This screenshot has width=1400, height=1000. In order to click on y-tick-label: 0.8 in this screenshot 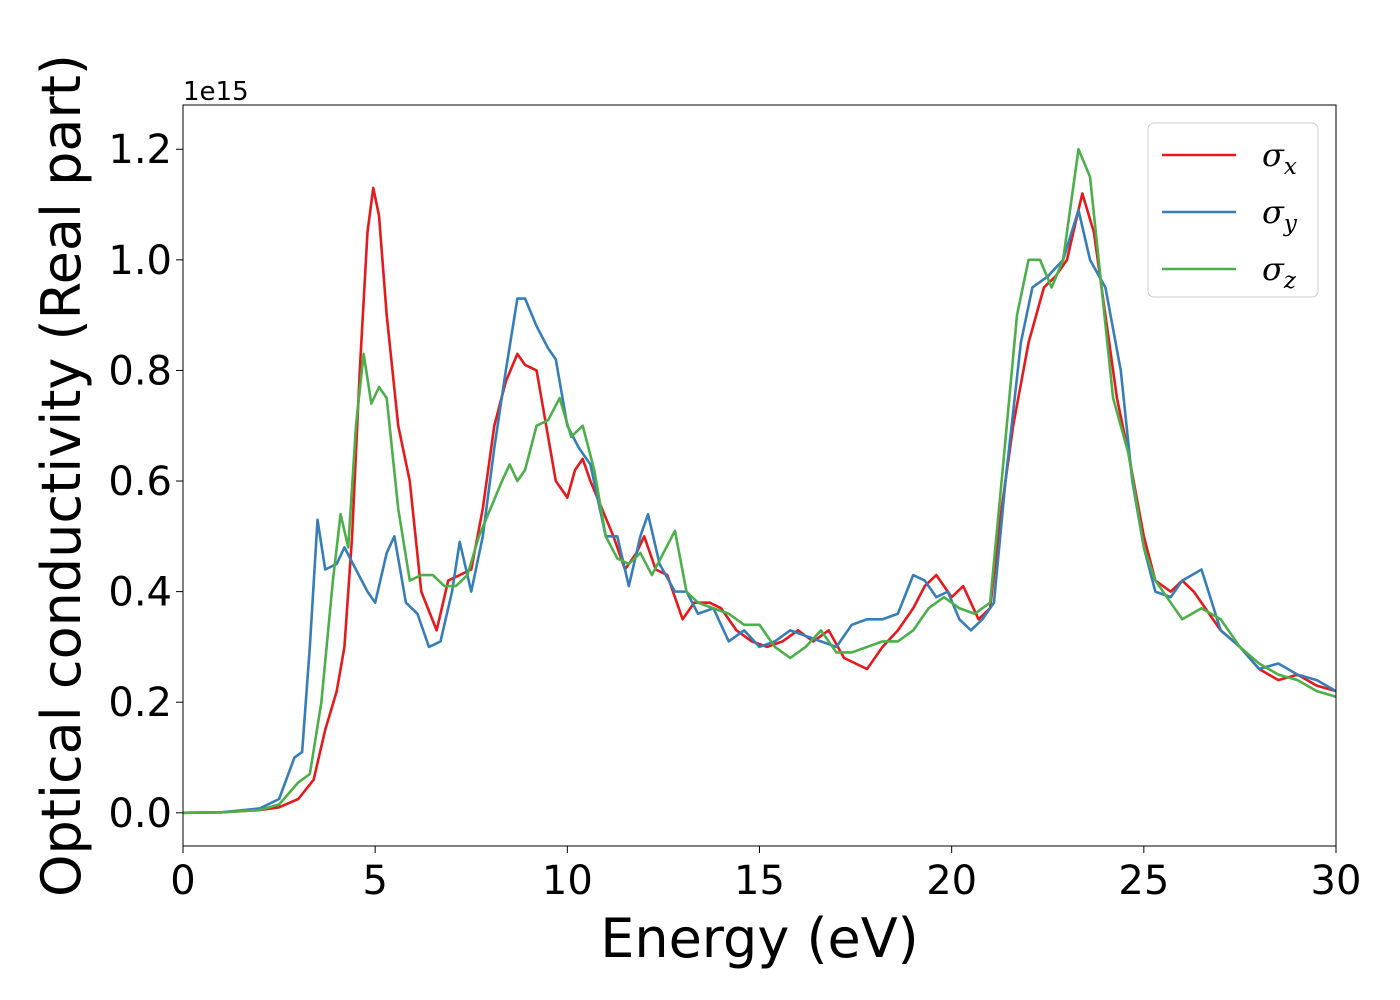, I will do `click(140, 371)`.